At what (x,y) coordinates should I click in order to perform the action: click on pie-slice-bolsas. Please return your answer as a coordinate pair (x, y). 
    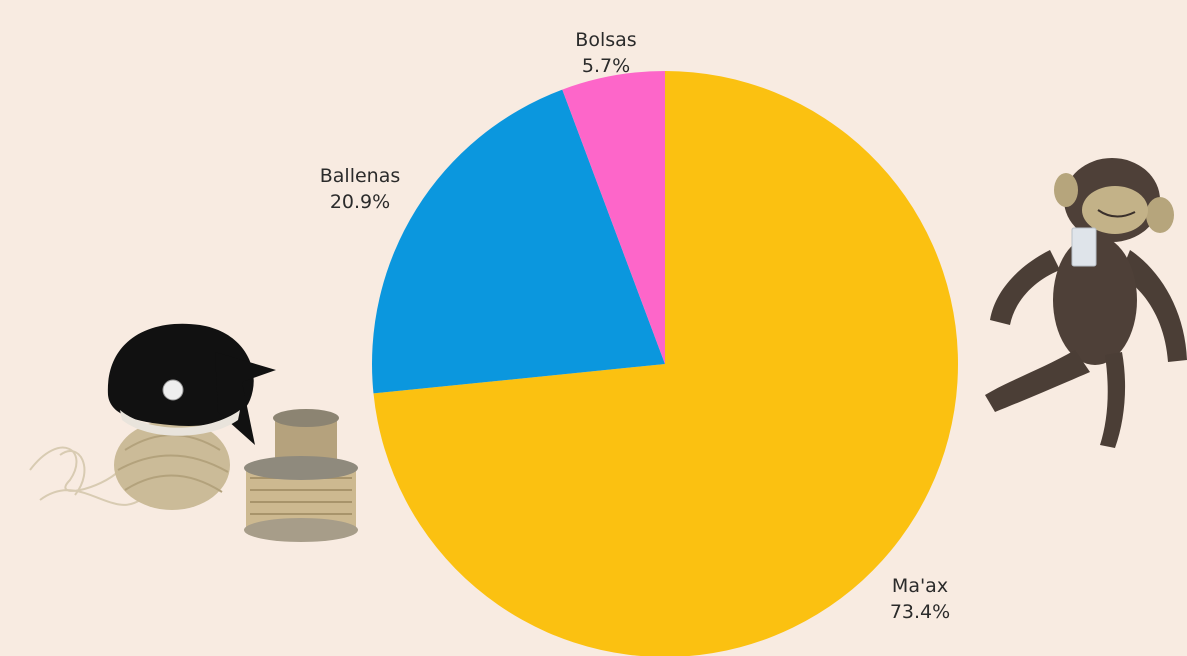
    Looking at the image, I should click on (613, 217).